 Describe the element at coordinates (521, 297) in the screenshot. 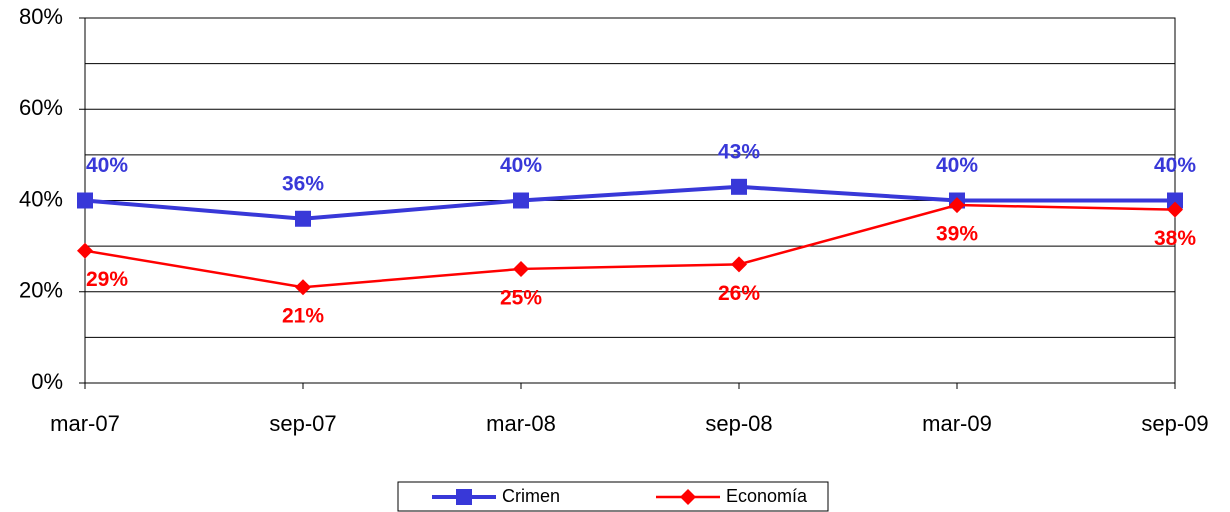

I see `value-label: 25%` at that location.